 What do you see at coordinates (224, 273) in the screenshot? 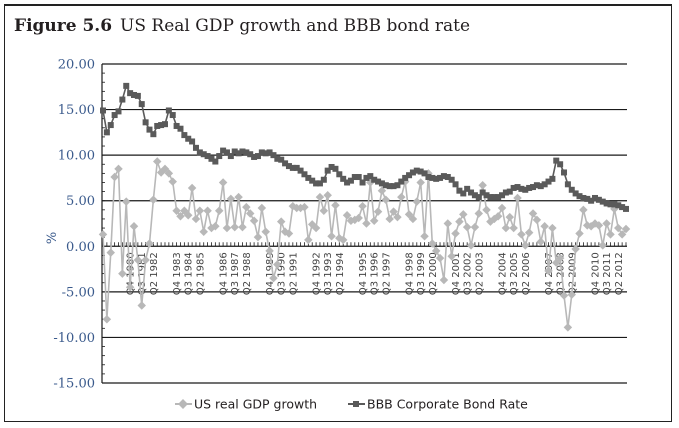
I see `x-tick-label: Q4 1986` at bounding box center [224, 273].